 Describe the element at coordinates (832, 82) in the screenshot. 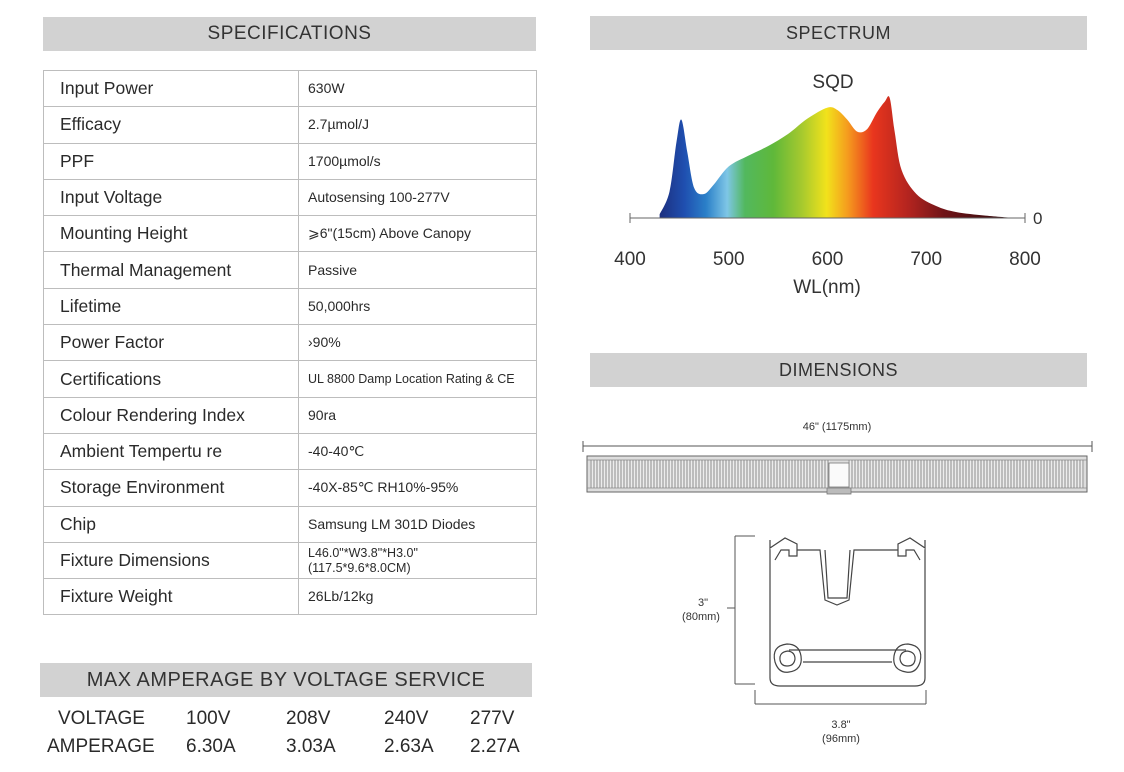

I see `chart-title: SQD` at that location.